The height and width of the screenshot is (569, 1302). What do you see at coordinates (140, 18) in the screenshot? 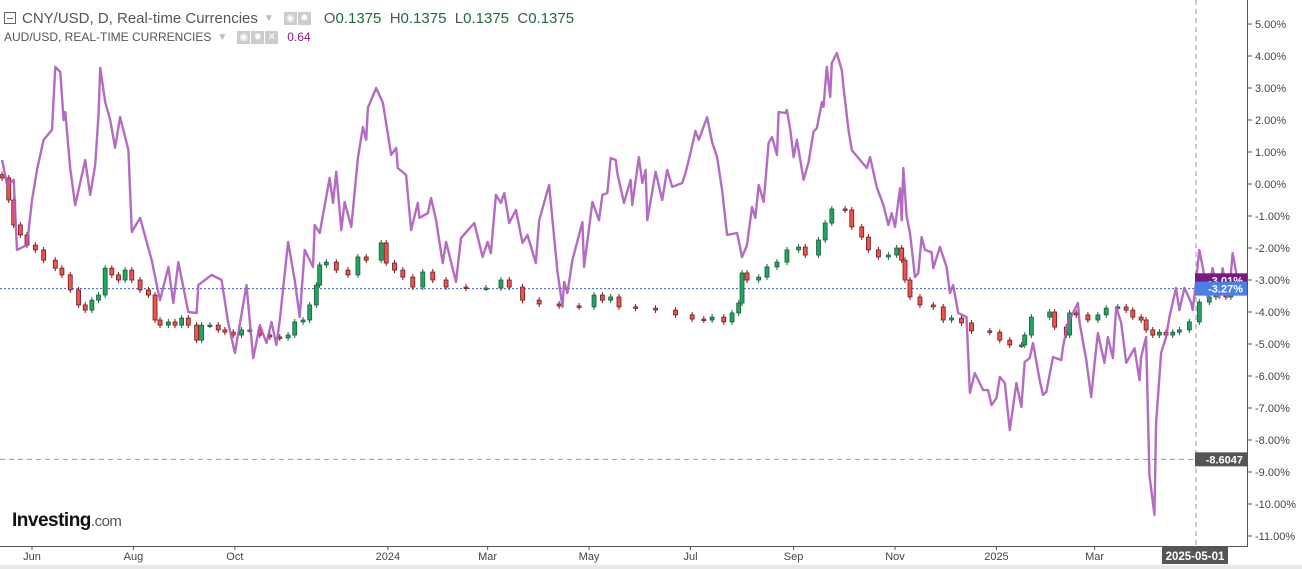
I see `main-series-title: CNY/USD, D, Real-time Currencies` at bounding box center [140, 18].